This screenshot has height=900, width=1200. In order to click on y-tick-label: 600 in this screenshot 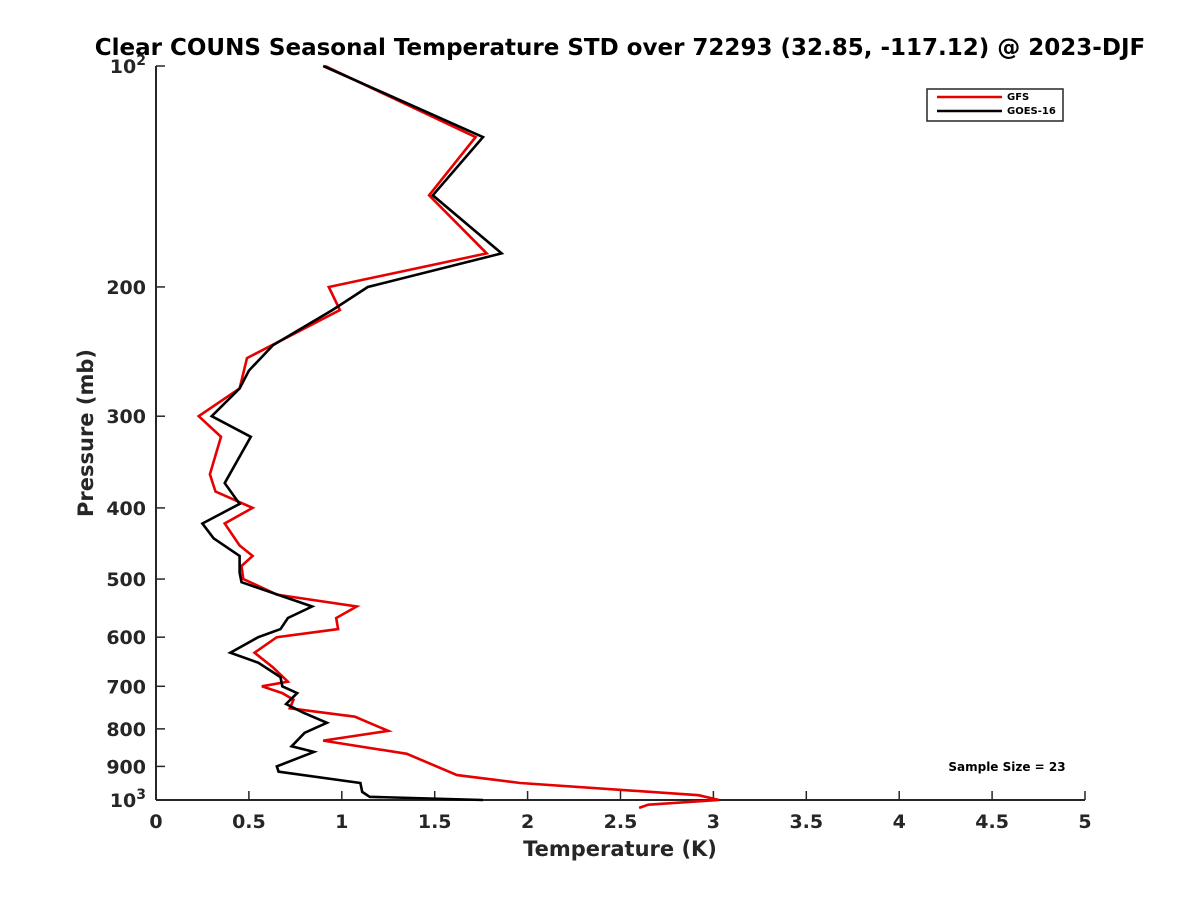, I will do `click(126, 638)`.